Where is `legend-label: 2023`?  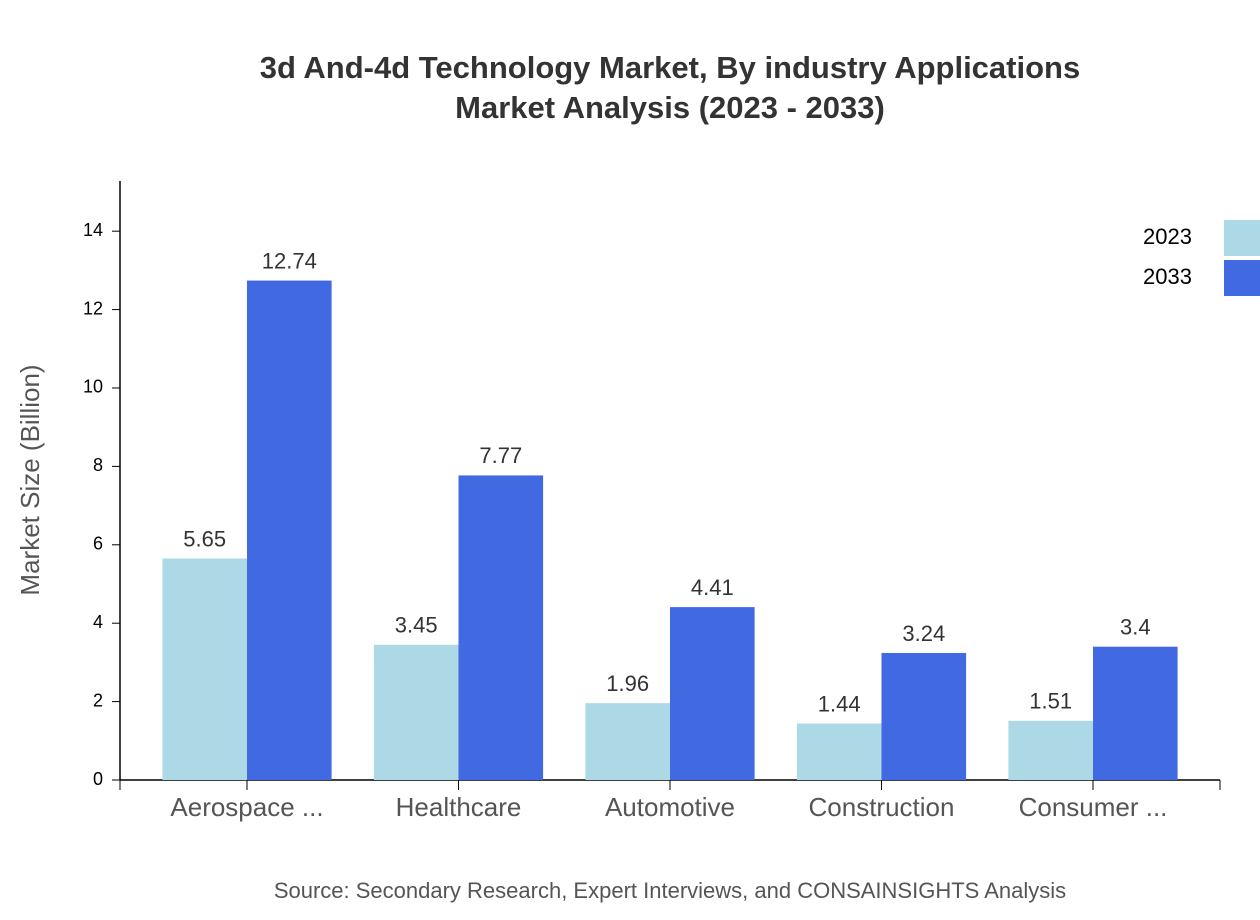
legend-label: 2023 is located at coordinates (1167, 236).